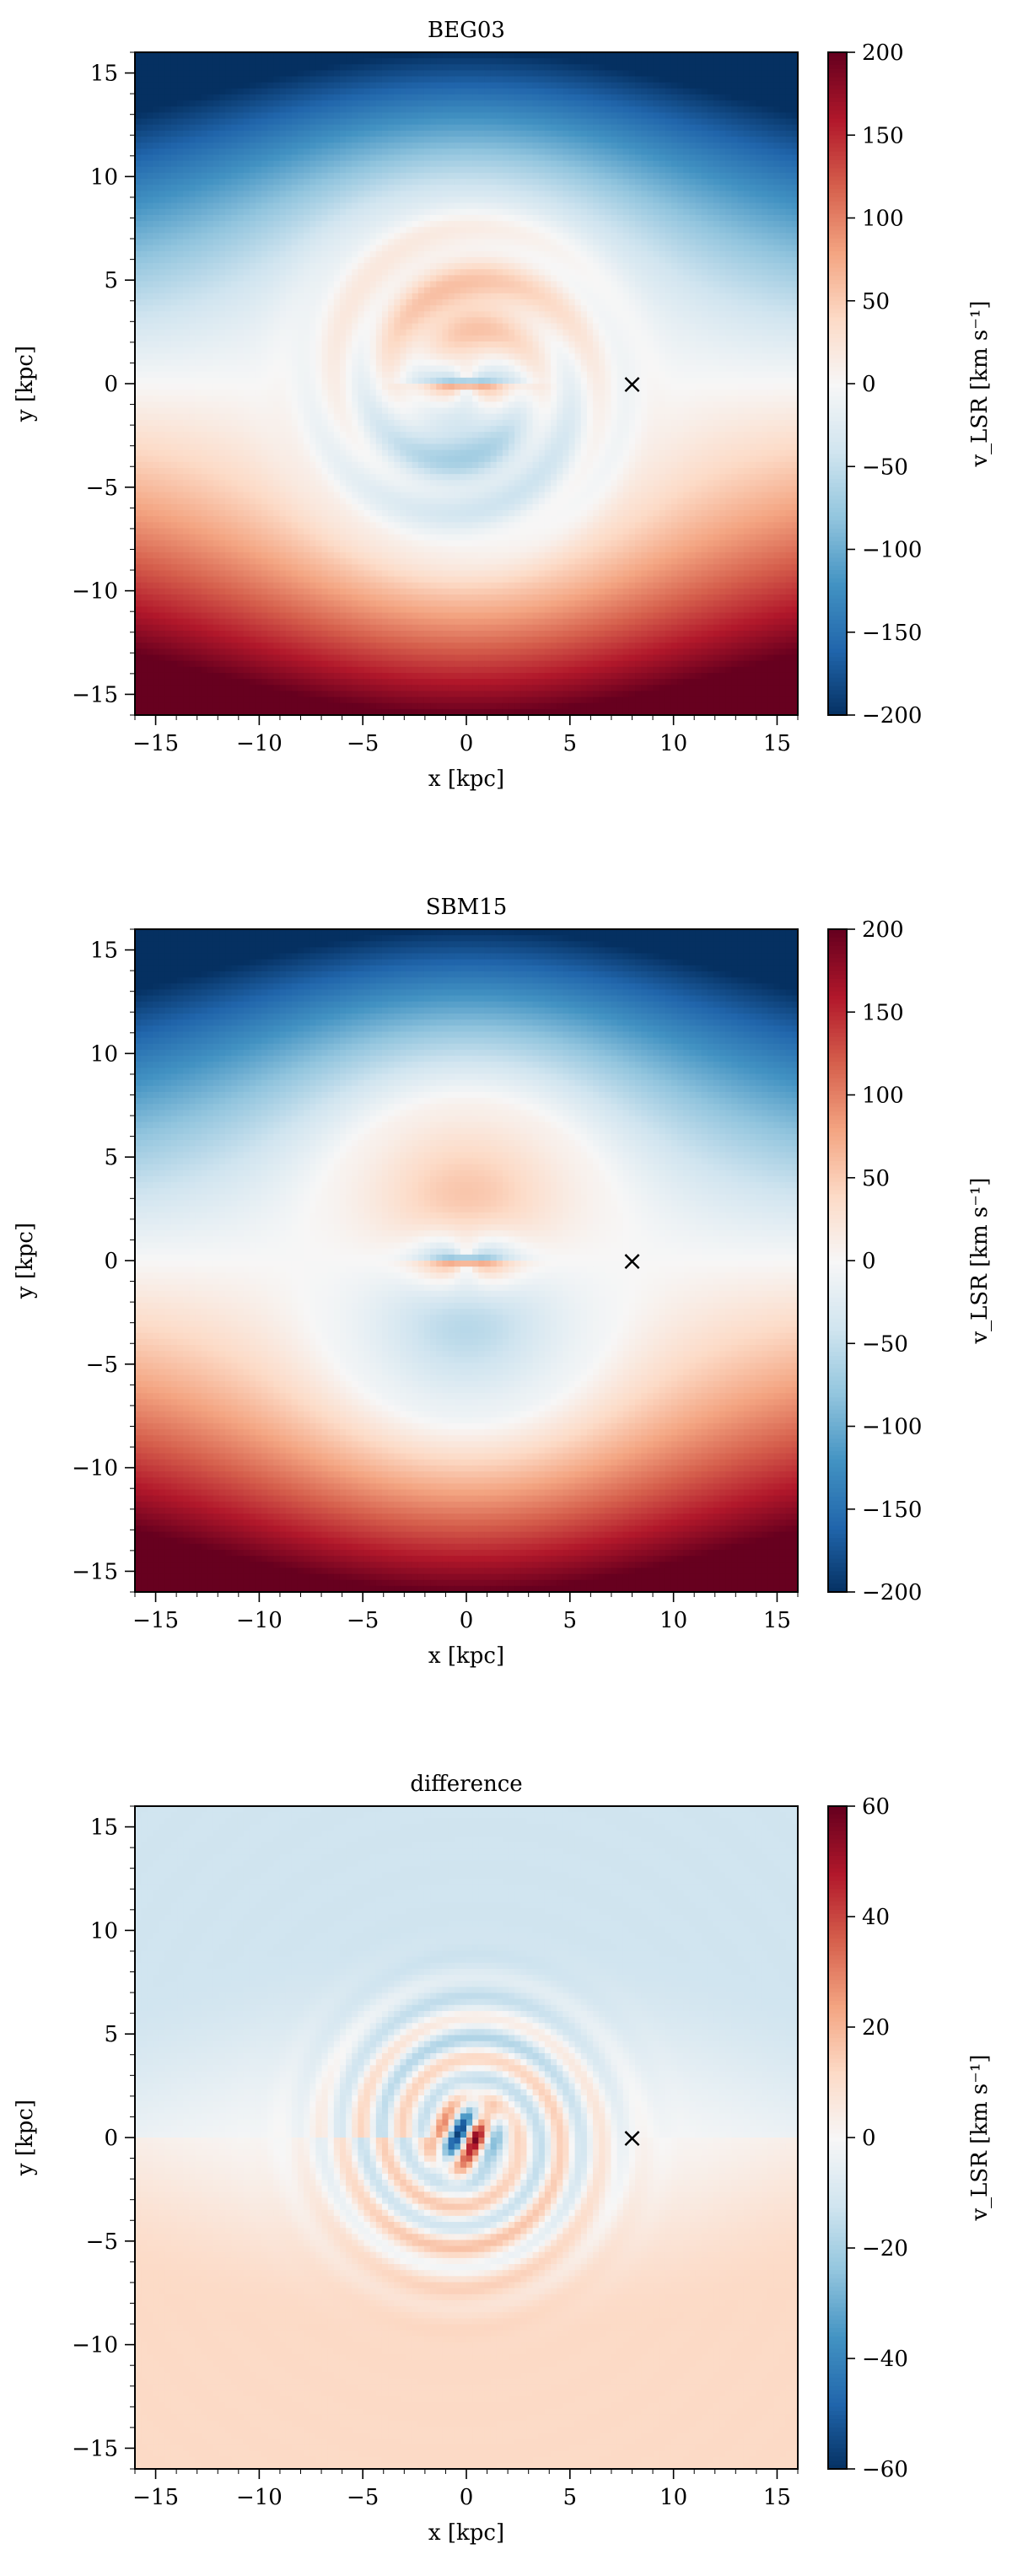 The height and width of the screenshot is (2576, 1012). What do you see at coordinates (885, 2248) in the screenshot?
I see `colorbar-tick-label: −20` at bounding box center [885, 2248].